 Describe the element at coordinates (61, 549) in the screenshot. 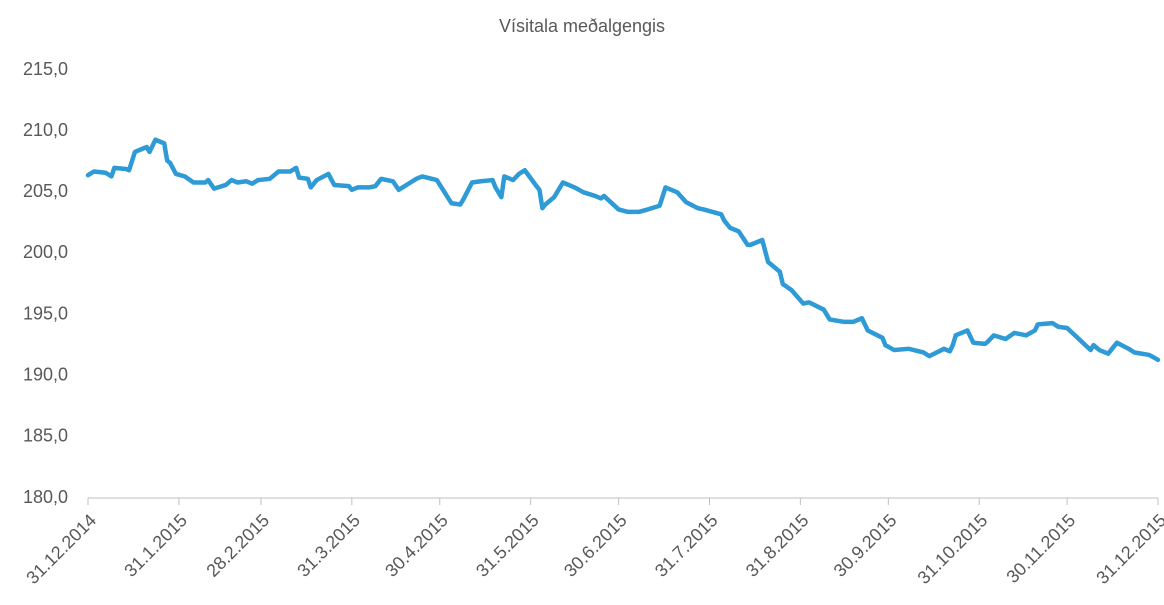

I see `x-tick-label: 31.12.2014` at that location.